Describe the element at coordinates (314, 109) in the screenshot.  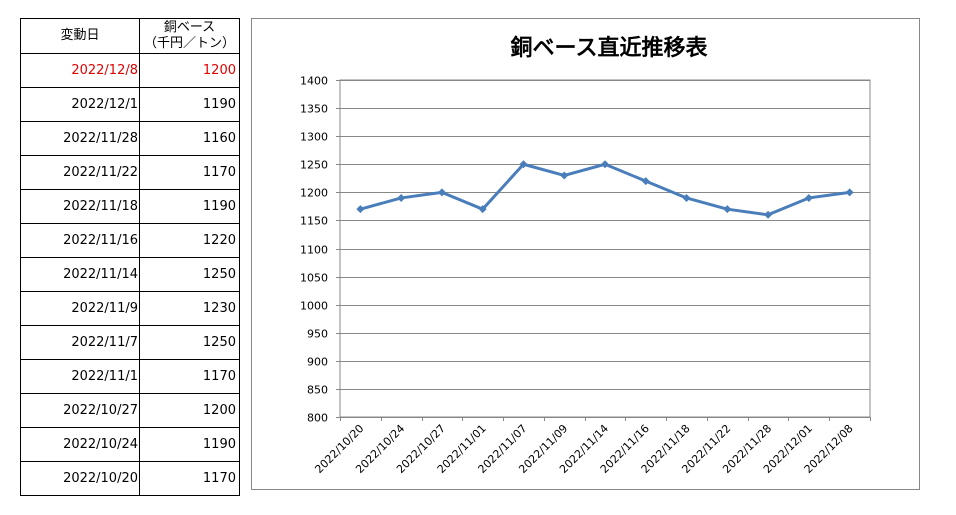
I see `y-tick-label: 1350` at that location.